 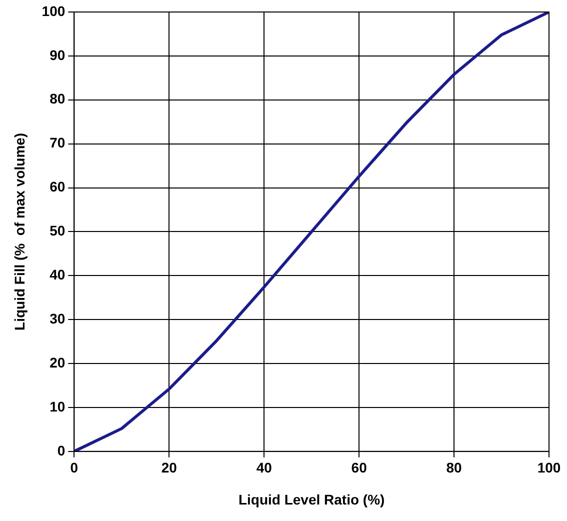 What do you see at coordinates (58, 318) in the screenshot?
I see `y-tick-label: 30` at bounding box center [58, 318].